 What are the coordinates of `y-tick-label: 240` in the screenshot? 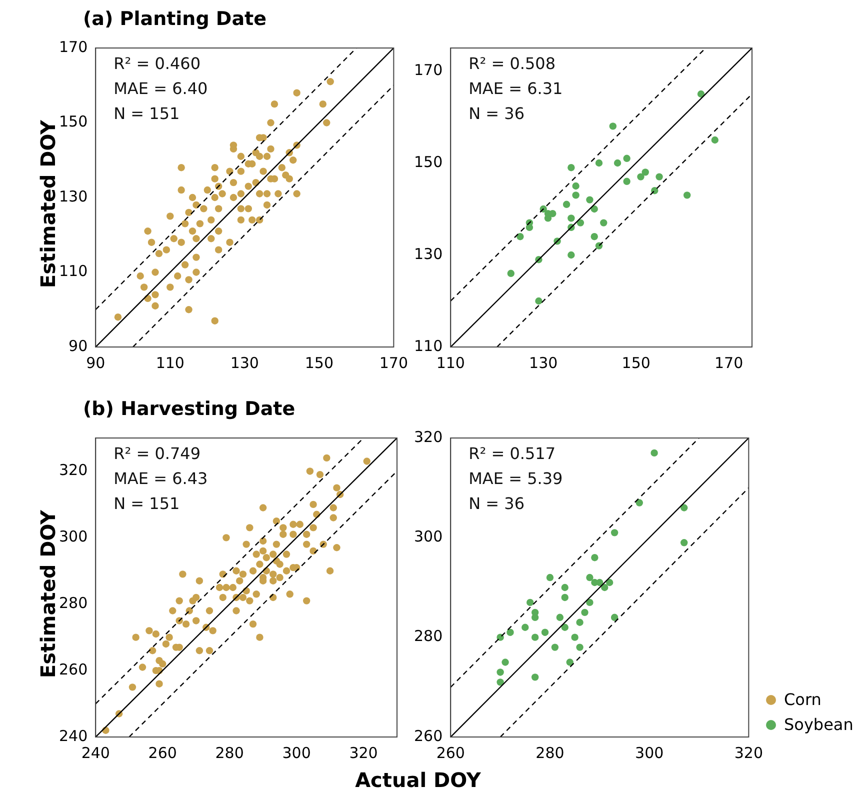 It's located at (73, 735).